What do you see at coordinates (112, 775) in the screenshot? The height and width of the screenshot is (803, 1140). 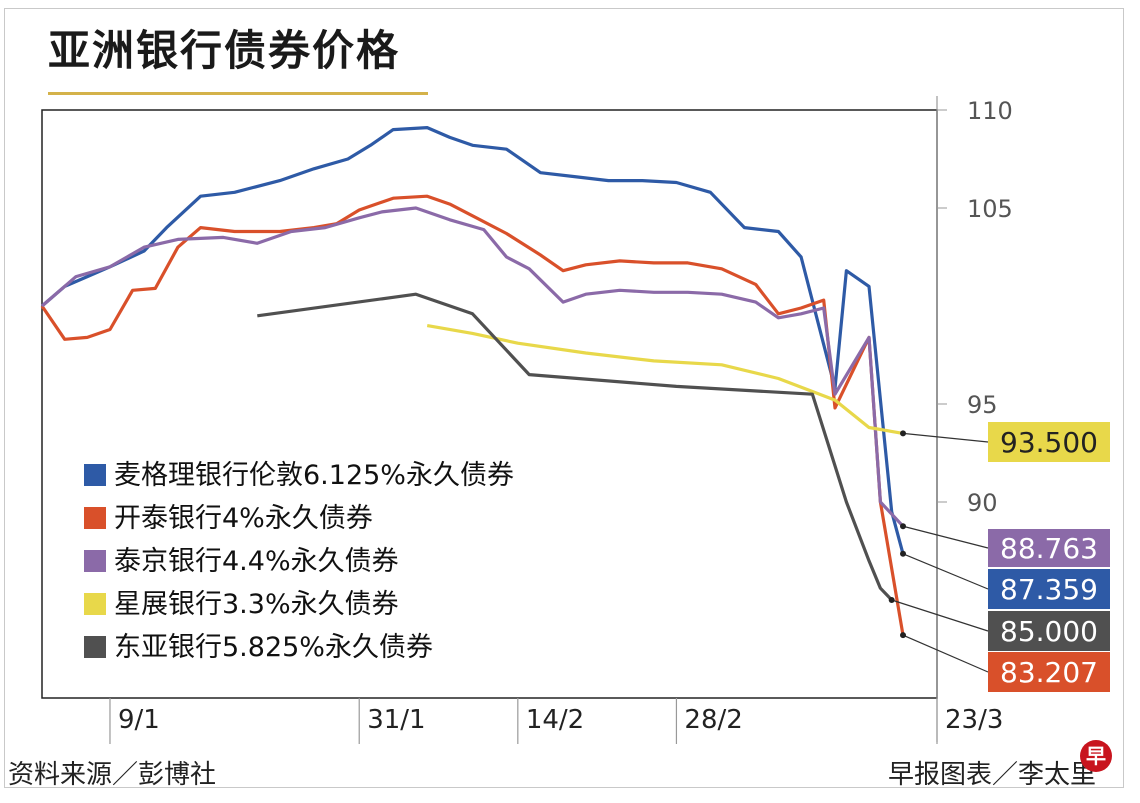 I see `source-note: 资料来源／彭博社` at bounding box center [112, 775].